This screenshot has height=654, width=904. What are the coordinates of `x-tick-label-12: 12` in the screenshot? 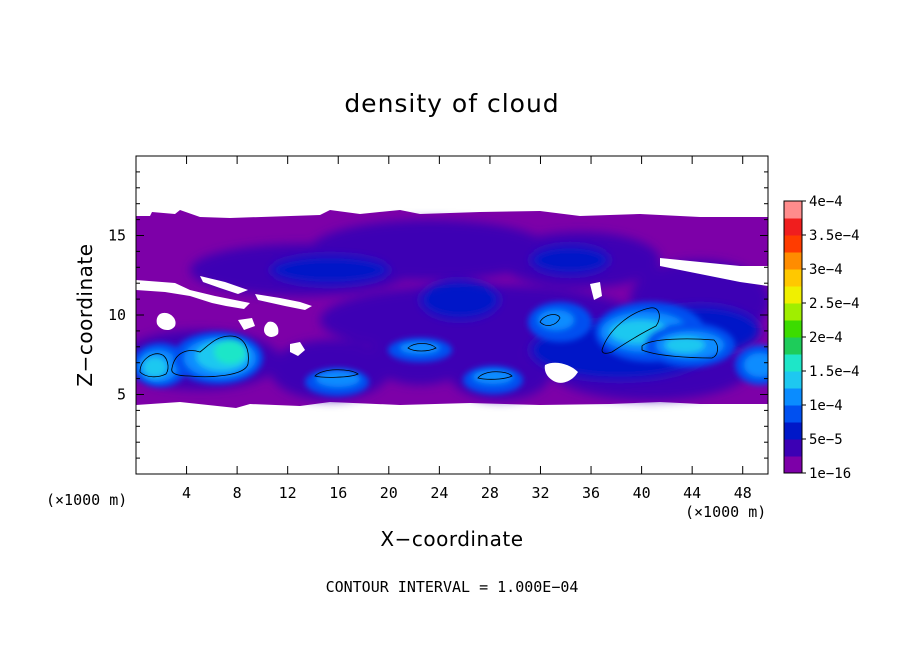 It's located at (288, 493).